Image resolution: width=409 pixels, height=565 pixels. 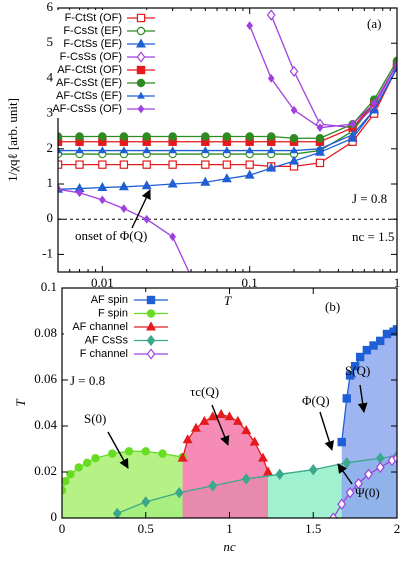 I want to click on y-tick-label: 4, so click(x=50, y=76).